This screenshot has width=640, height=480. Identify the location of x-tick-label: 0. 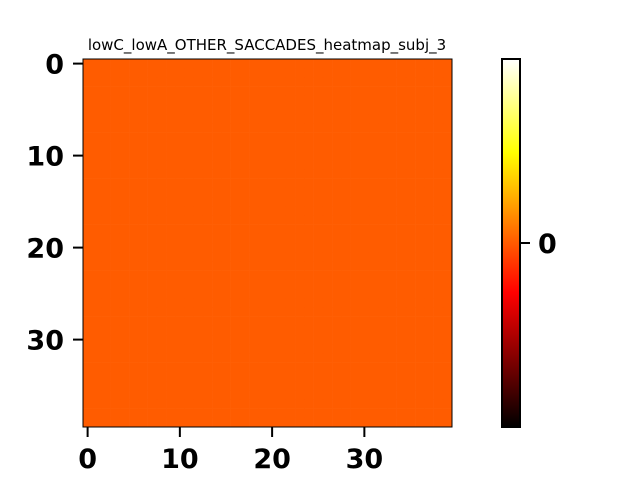
(87, 459).